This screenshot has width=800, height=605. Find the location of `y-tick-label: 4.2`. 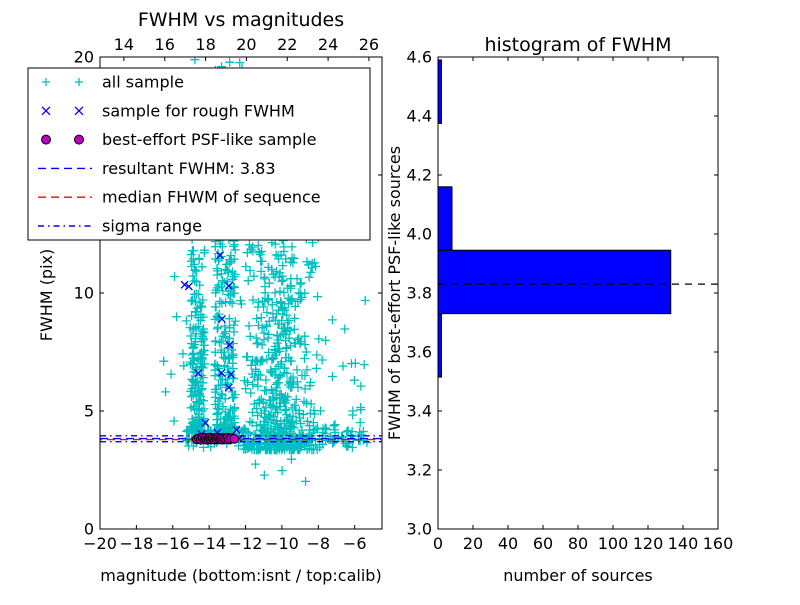

y-tick-label: 4.2 is located at coordinates (419, 175).